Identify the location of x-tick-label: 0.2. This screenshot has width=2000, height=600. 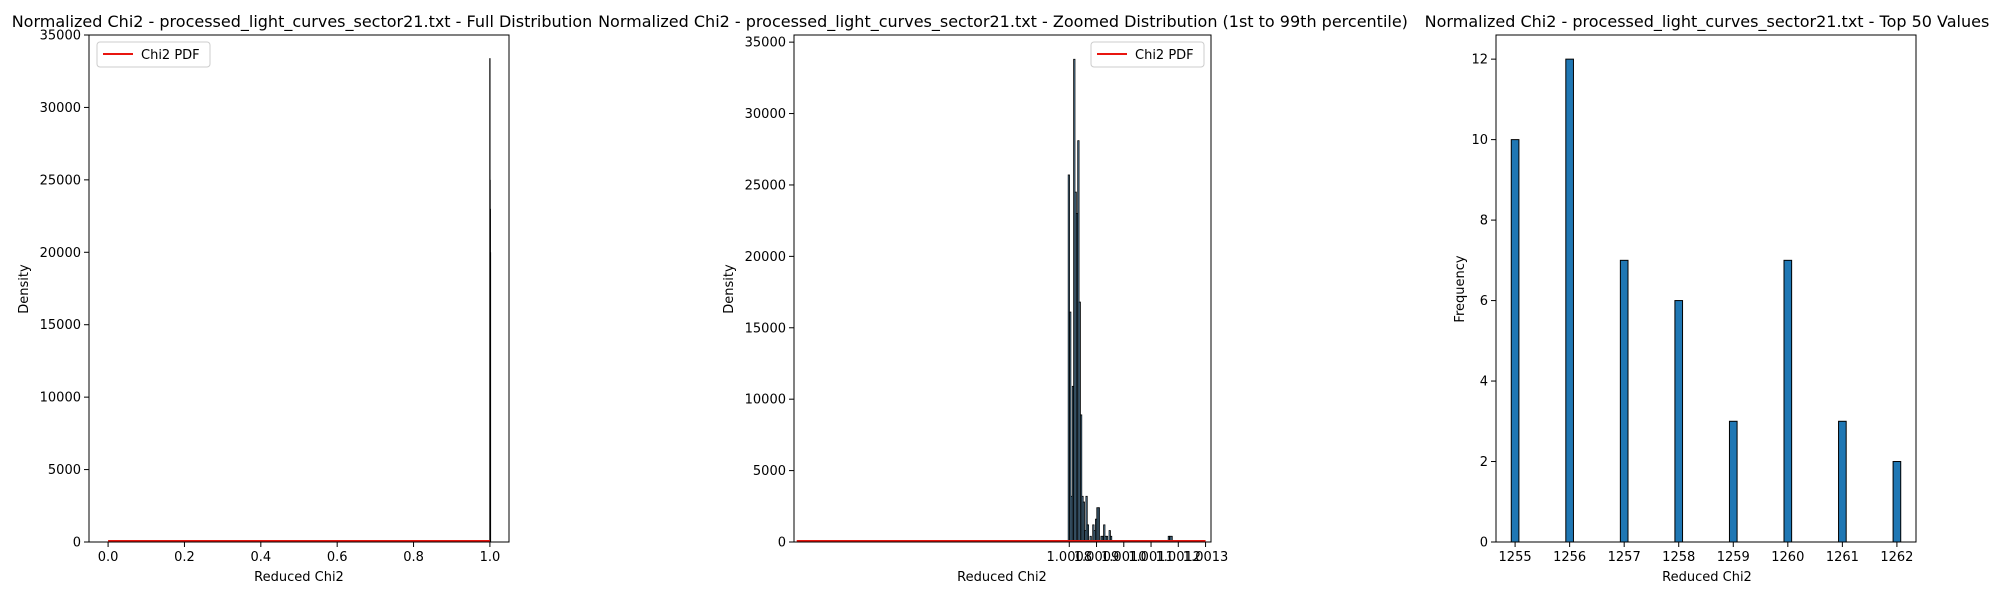
(184, 557).